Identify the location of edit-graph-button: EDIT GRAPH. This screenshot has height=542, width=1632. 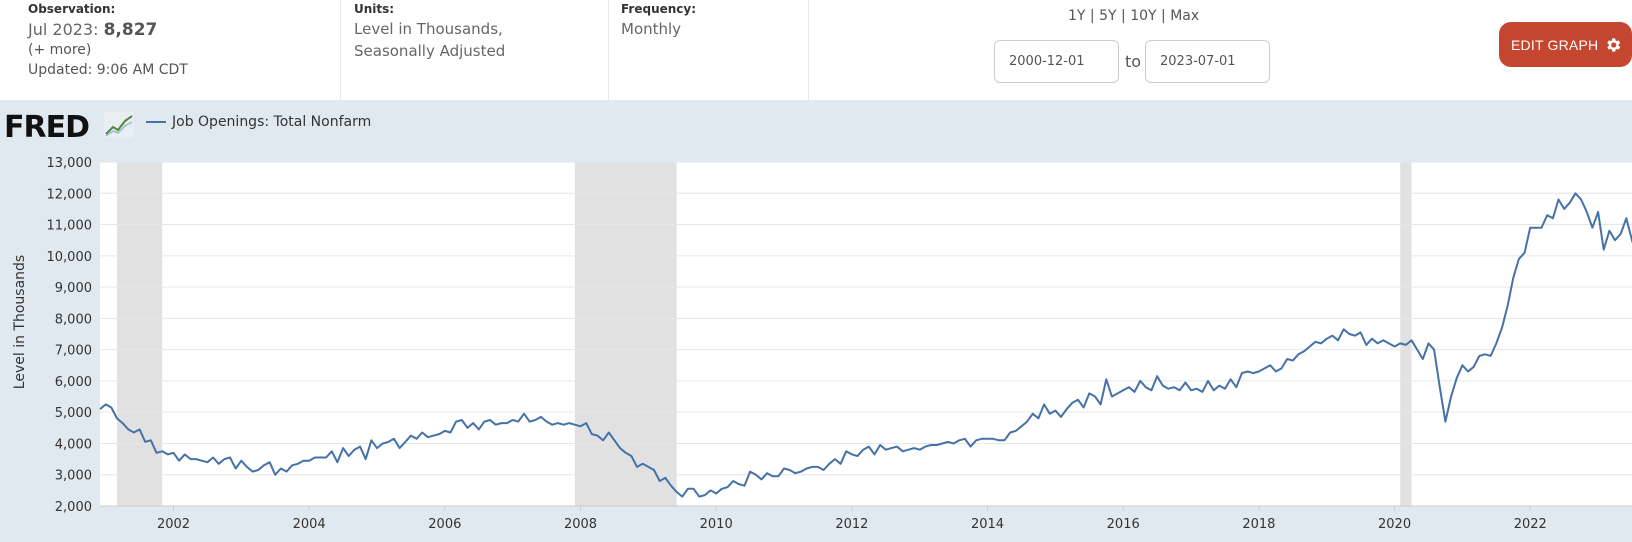
(1565, 44).